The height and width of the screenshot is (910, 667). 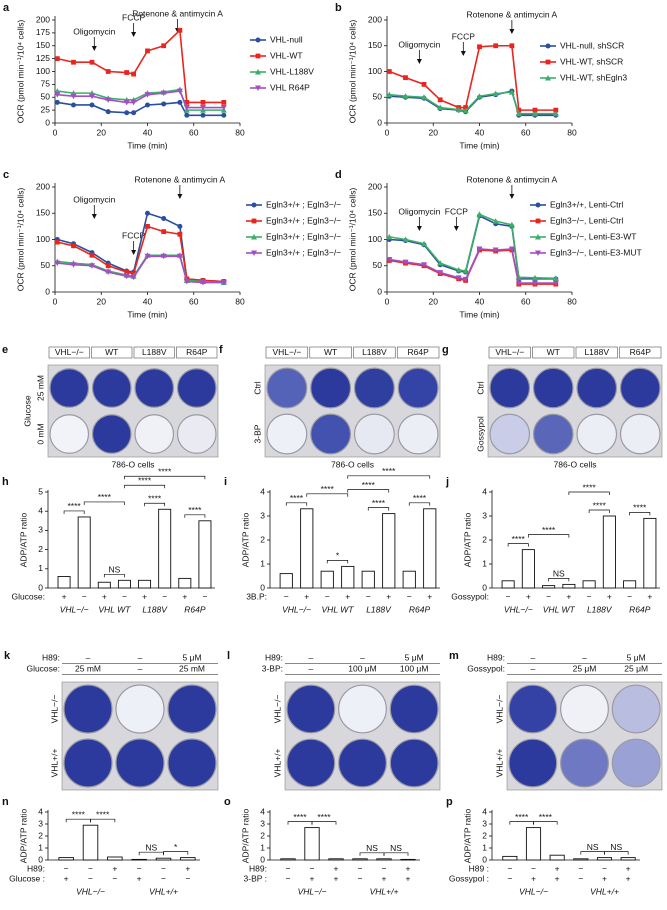 What do you see at coordinates (296, 609) in the screenshot?
I see `group-label: VHL−/−` at bounding box center [296, 609].